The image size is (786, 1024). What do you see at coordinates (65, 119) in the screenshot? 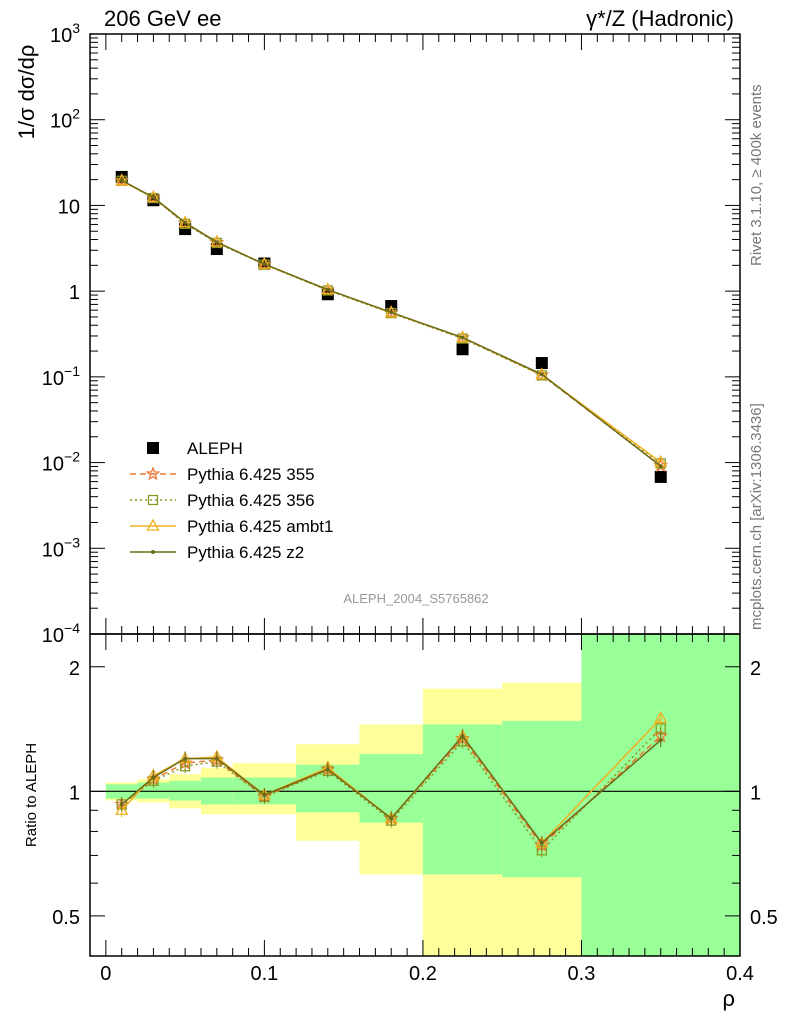
I see `y-tick-label: 10²` at bounding box center [65, 119].